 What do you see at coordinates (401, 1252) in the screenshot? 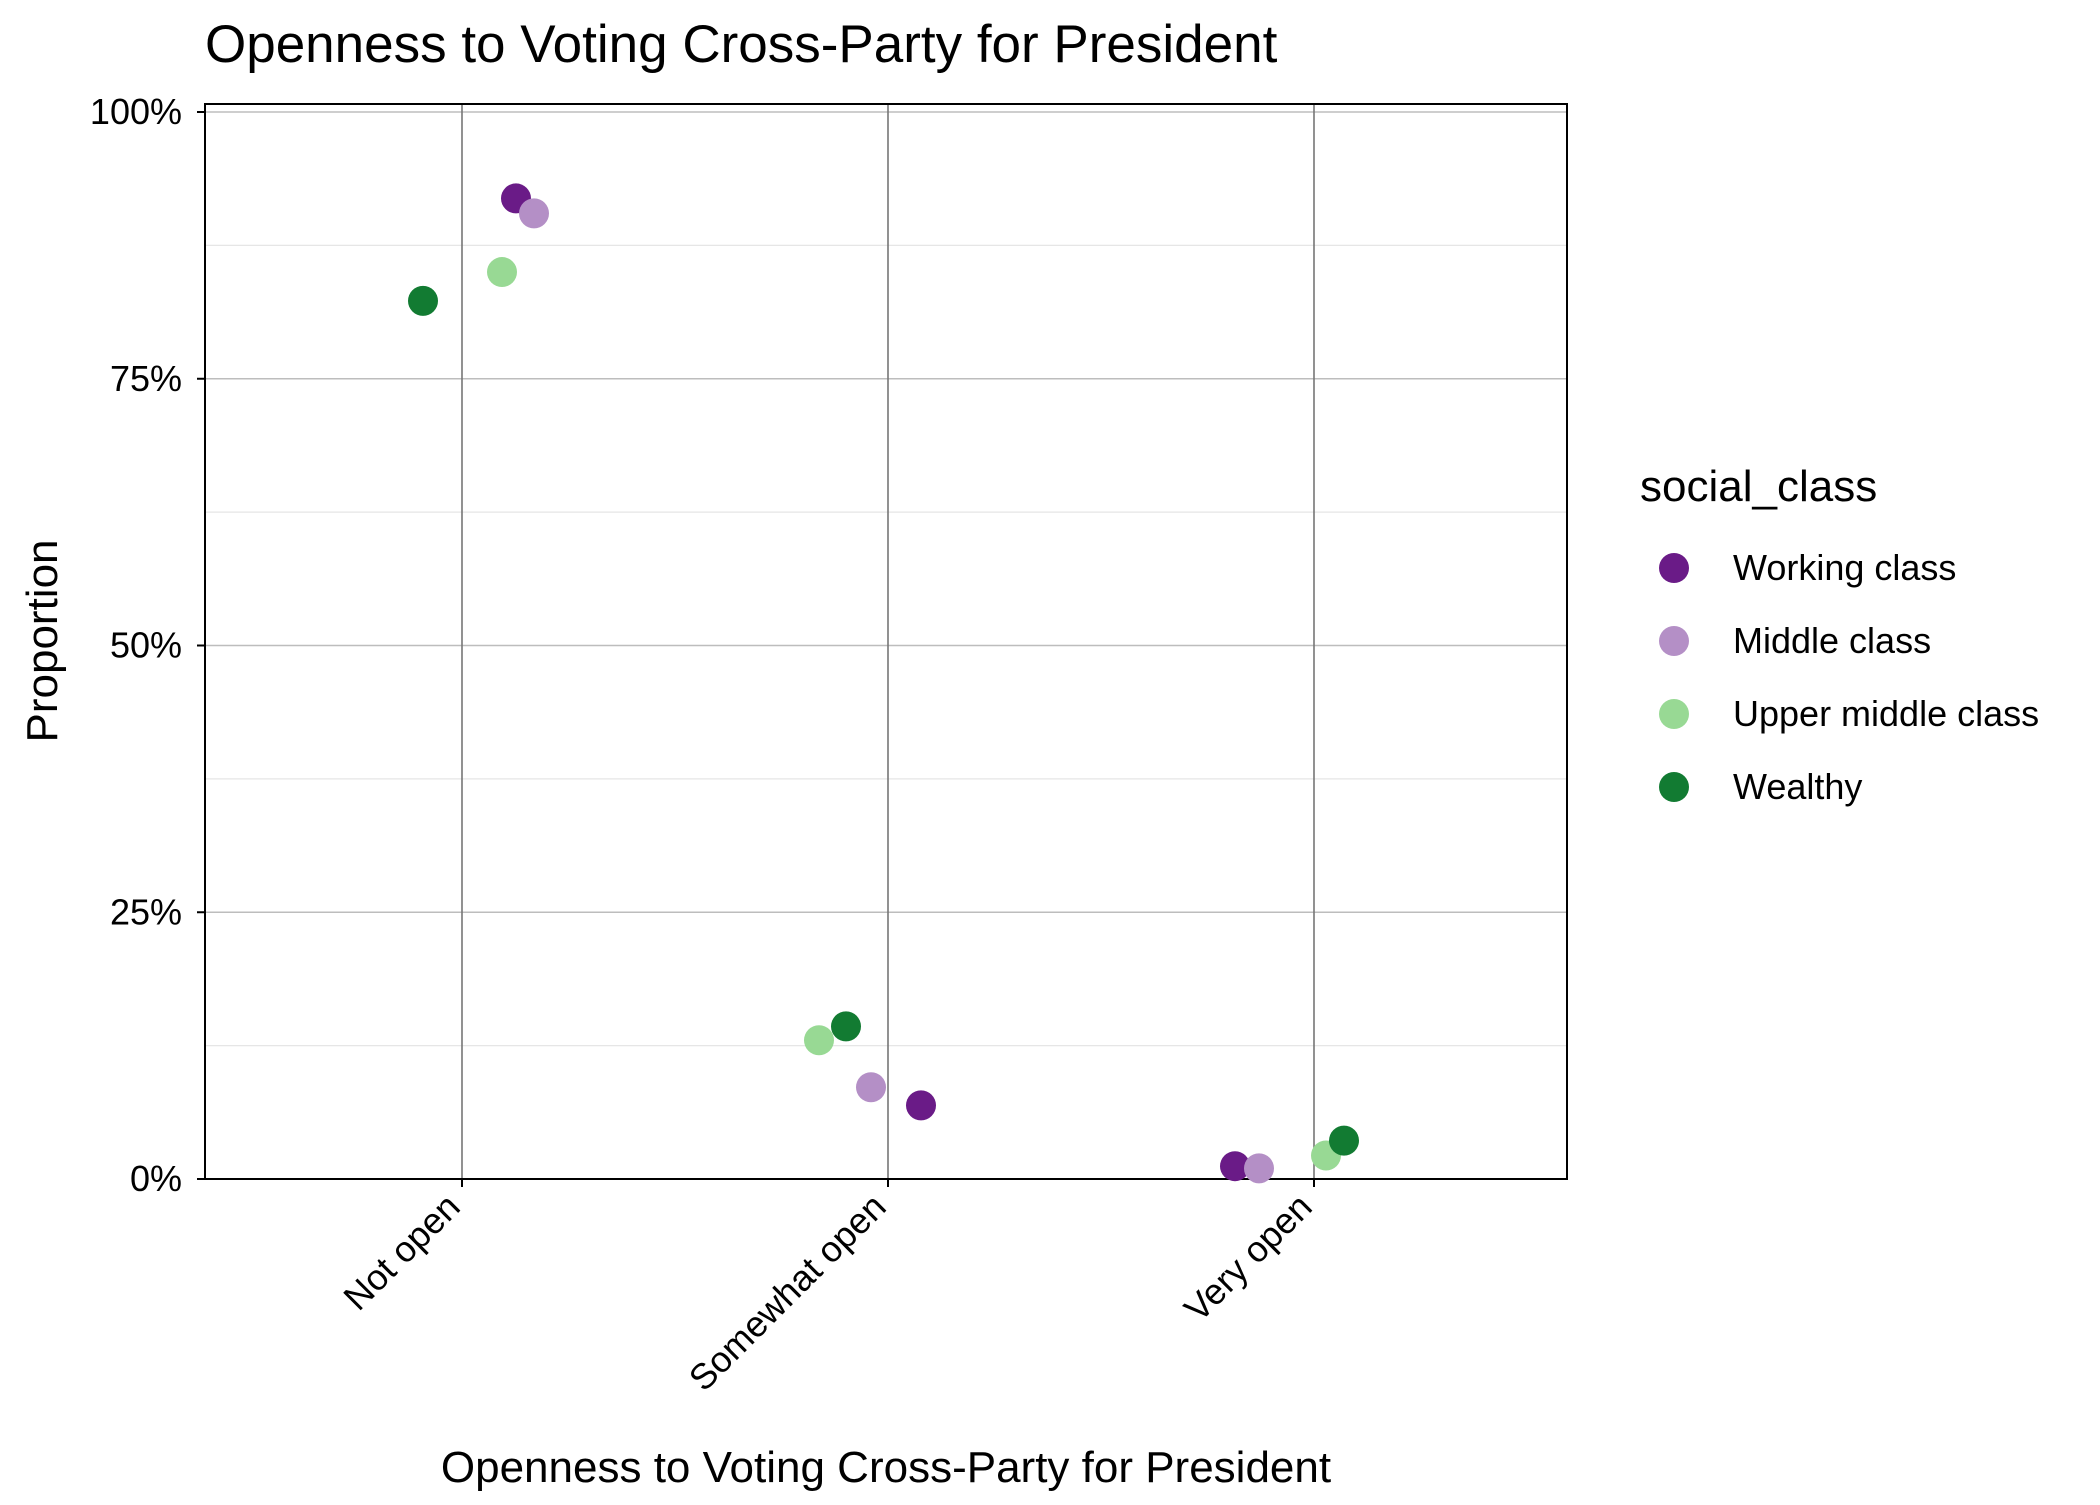
I see `x-tick-label: Not open` at bounding box center [401, 1252].